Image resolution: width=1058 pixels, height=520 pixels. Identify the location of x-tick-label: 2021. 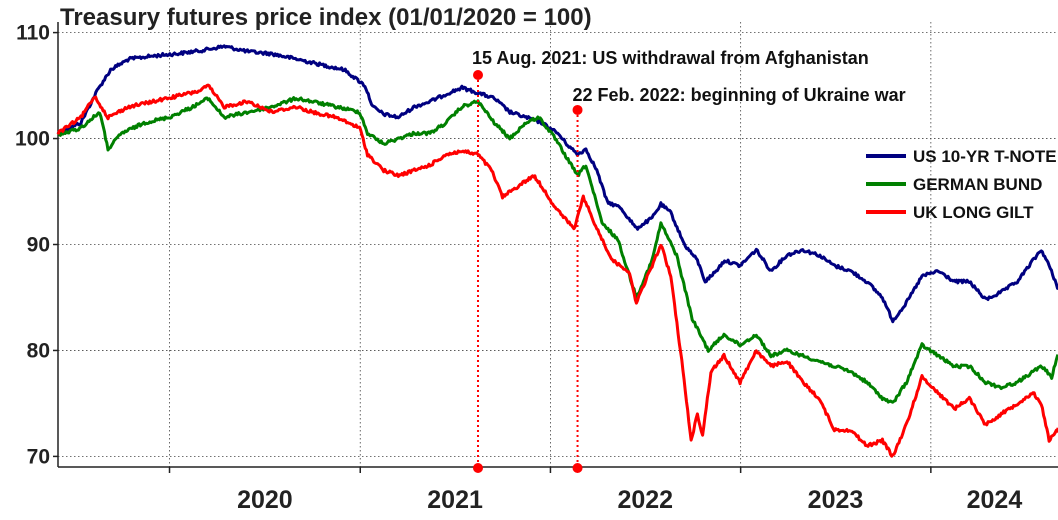
(455, 500).